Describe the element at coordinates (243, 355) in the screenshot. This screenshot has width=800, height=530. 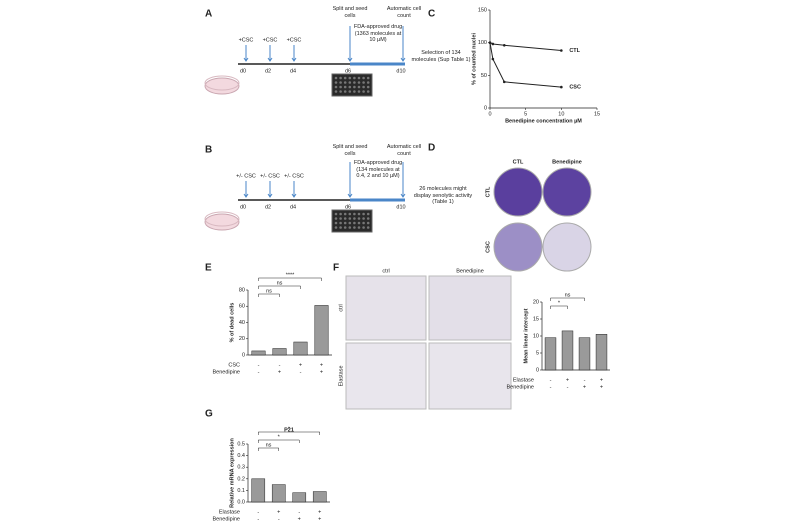
I see `y-tick-label: 0` at that location.